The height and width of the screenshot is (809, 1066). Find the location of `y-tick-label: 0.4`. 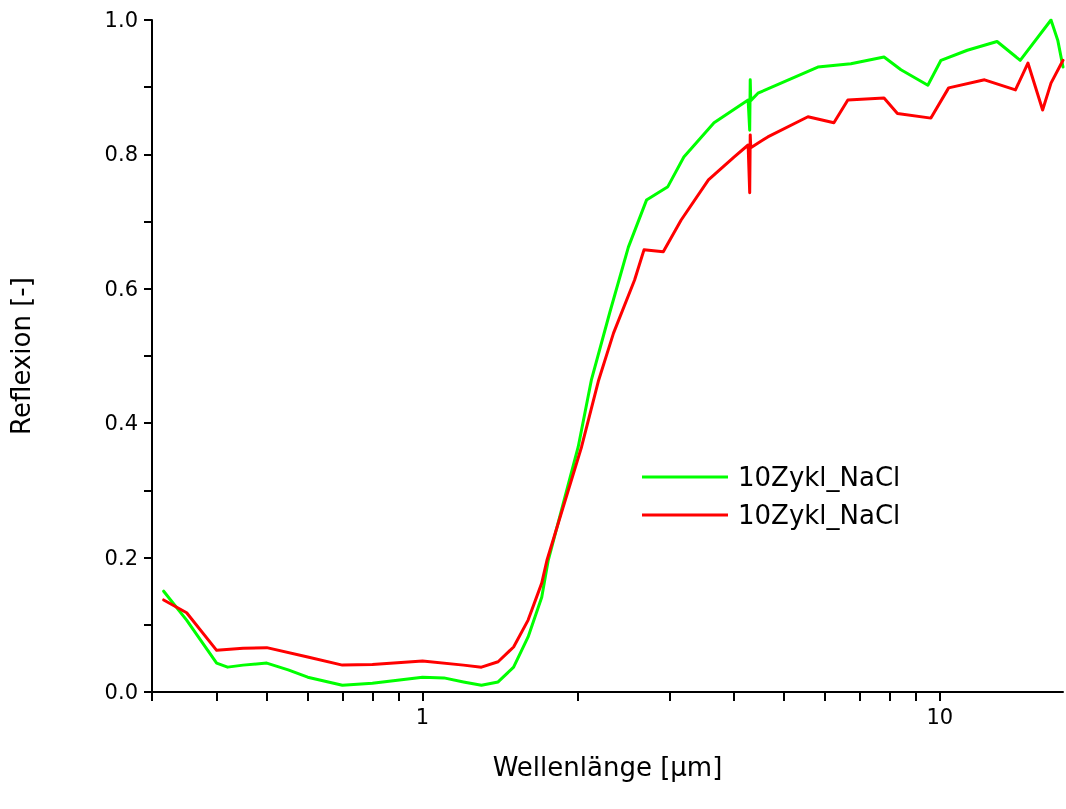

y-tick-label: 0.4 is located at coordinates (121, 423).